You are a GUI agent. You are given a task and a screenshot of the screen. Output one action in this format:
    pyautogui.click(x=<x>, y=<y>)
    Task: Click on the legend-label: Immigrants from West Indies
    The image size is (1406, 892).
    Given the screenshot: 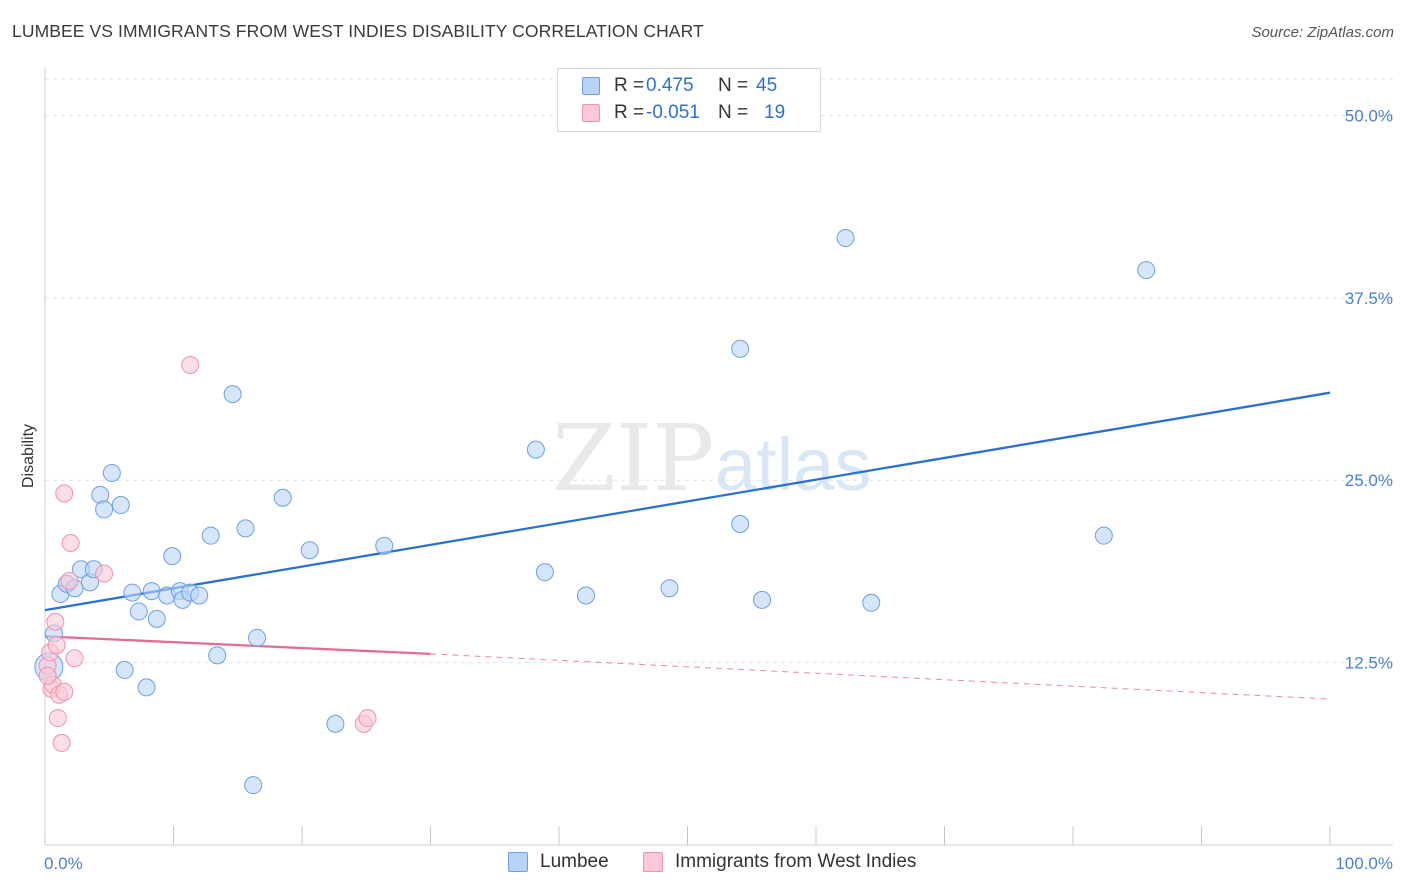 What is the action you would take?
    pyautogui.click(x=796, y=861)
    